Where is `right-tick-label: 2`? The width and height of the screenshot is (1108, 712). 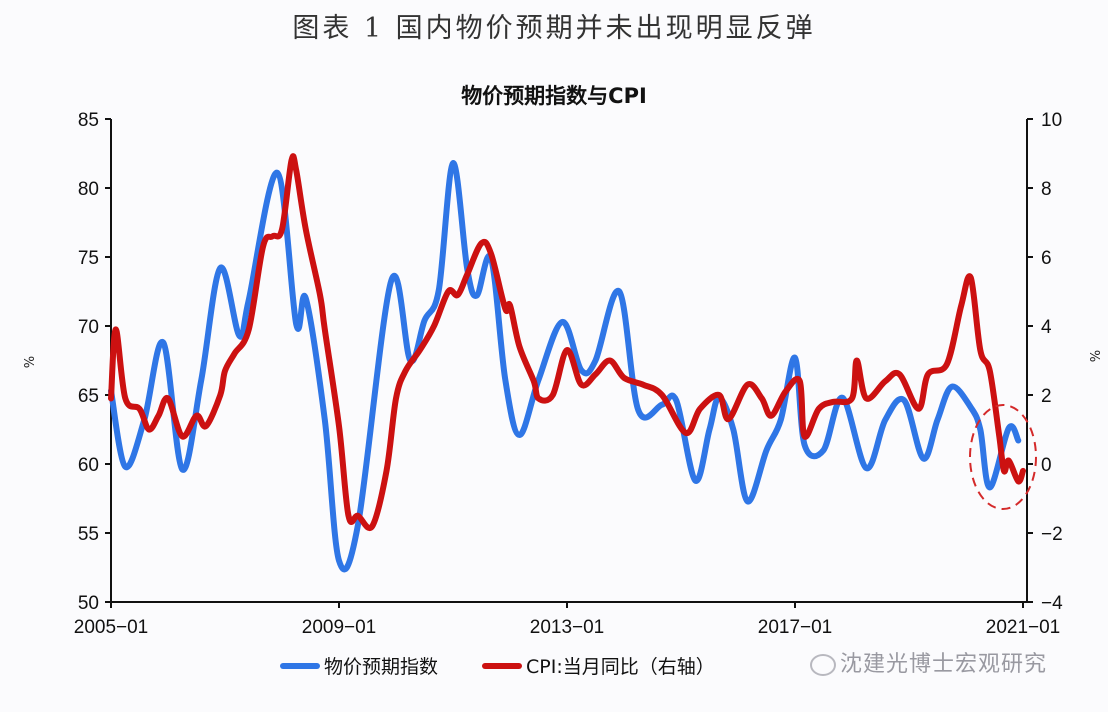 right-tick-label: 2 is located at coordinates (1046, 396).